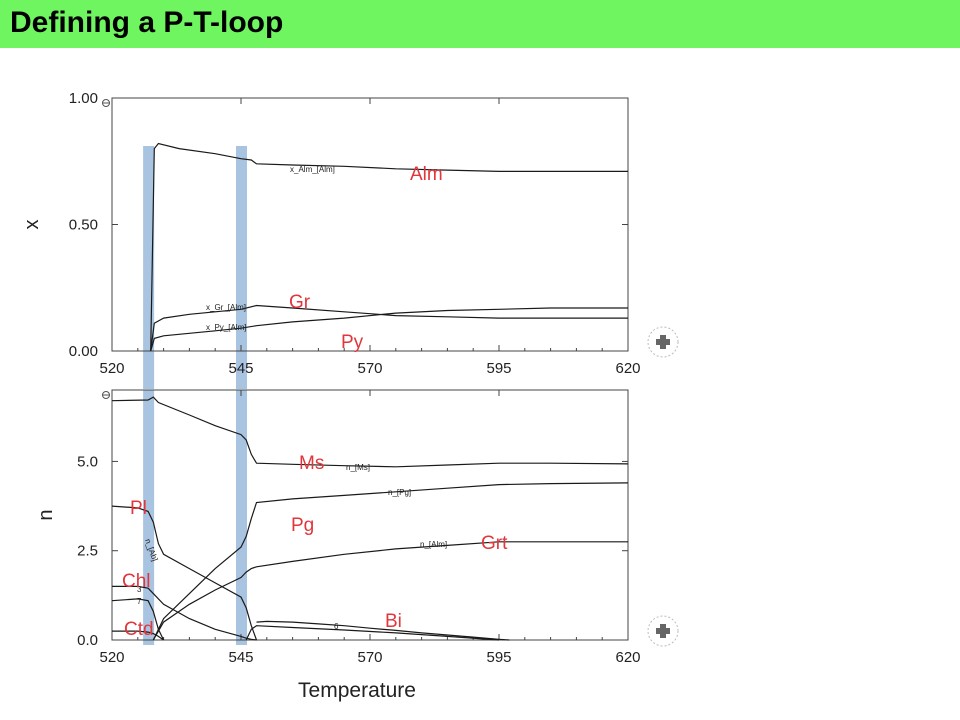  What do you see at coordinates (83, 225) in the screenshot?
I see `y-tick-label: 0.50` at bounding box center [83, 225].